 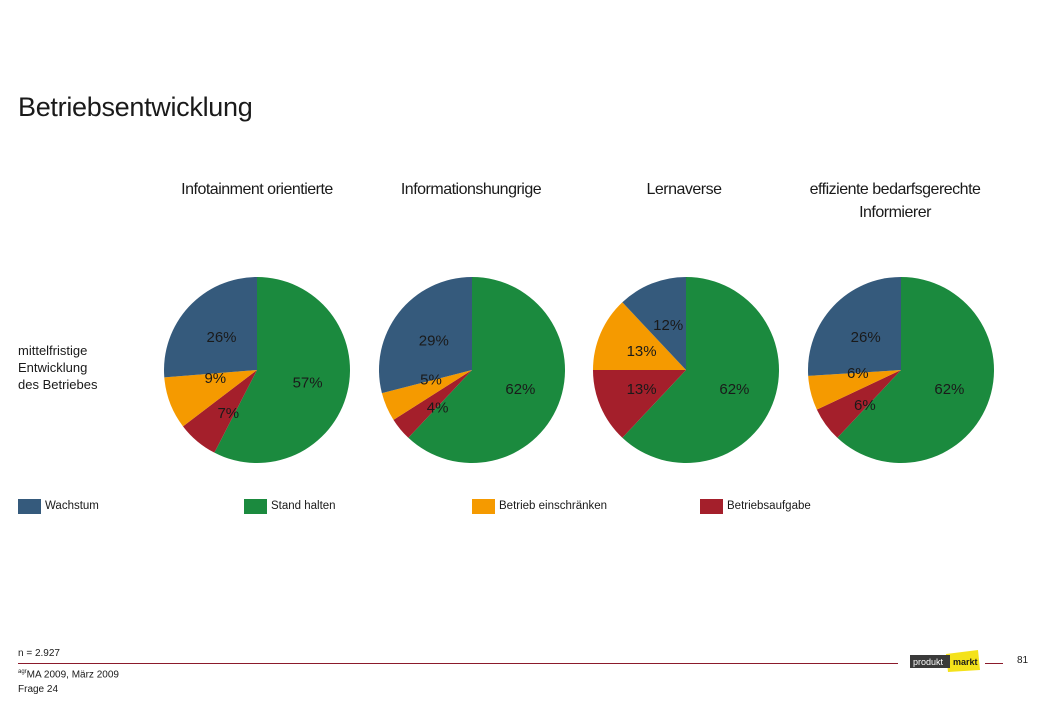 I want to click on group-title-line: effiziente bedarfsgerechte, so click(x=895, y=189).